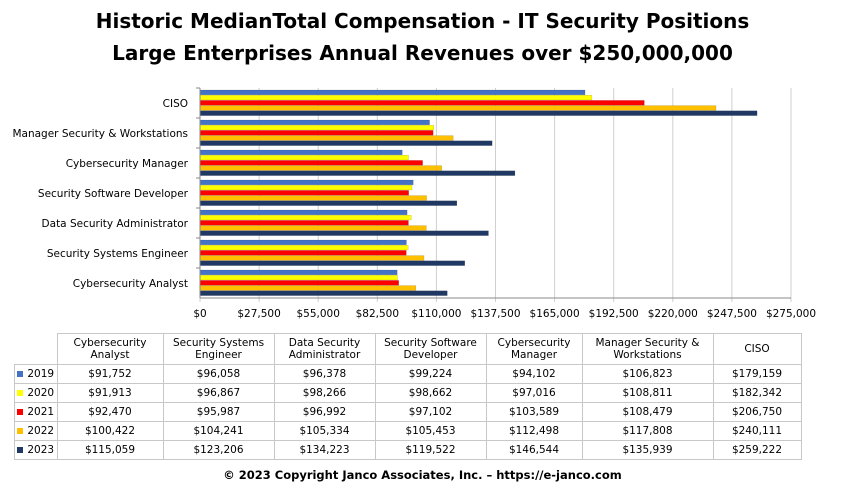 The image size is (845, 503). Describe the element at coordinates (757, 374) in the screenshot. I see `table-cell: $179,159` at that location.